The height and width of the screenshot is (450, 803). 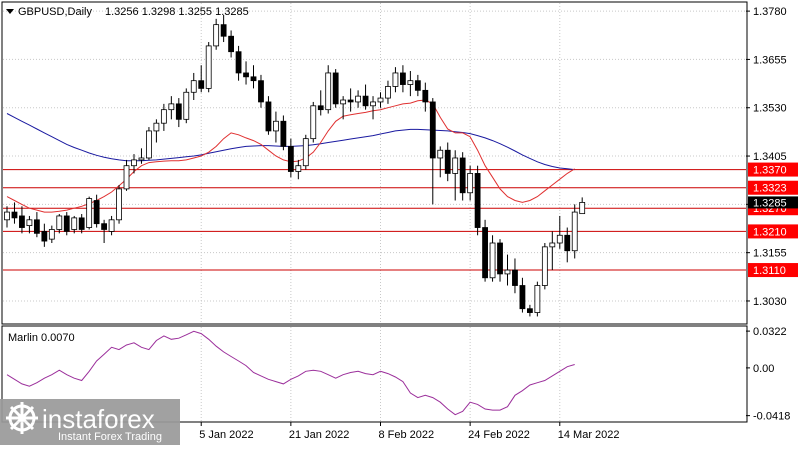 I want to click on price-tick-label: 1.3530, so click(x=770, y=109).